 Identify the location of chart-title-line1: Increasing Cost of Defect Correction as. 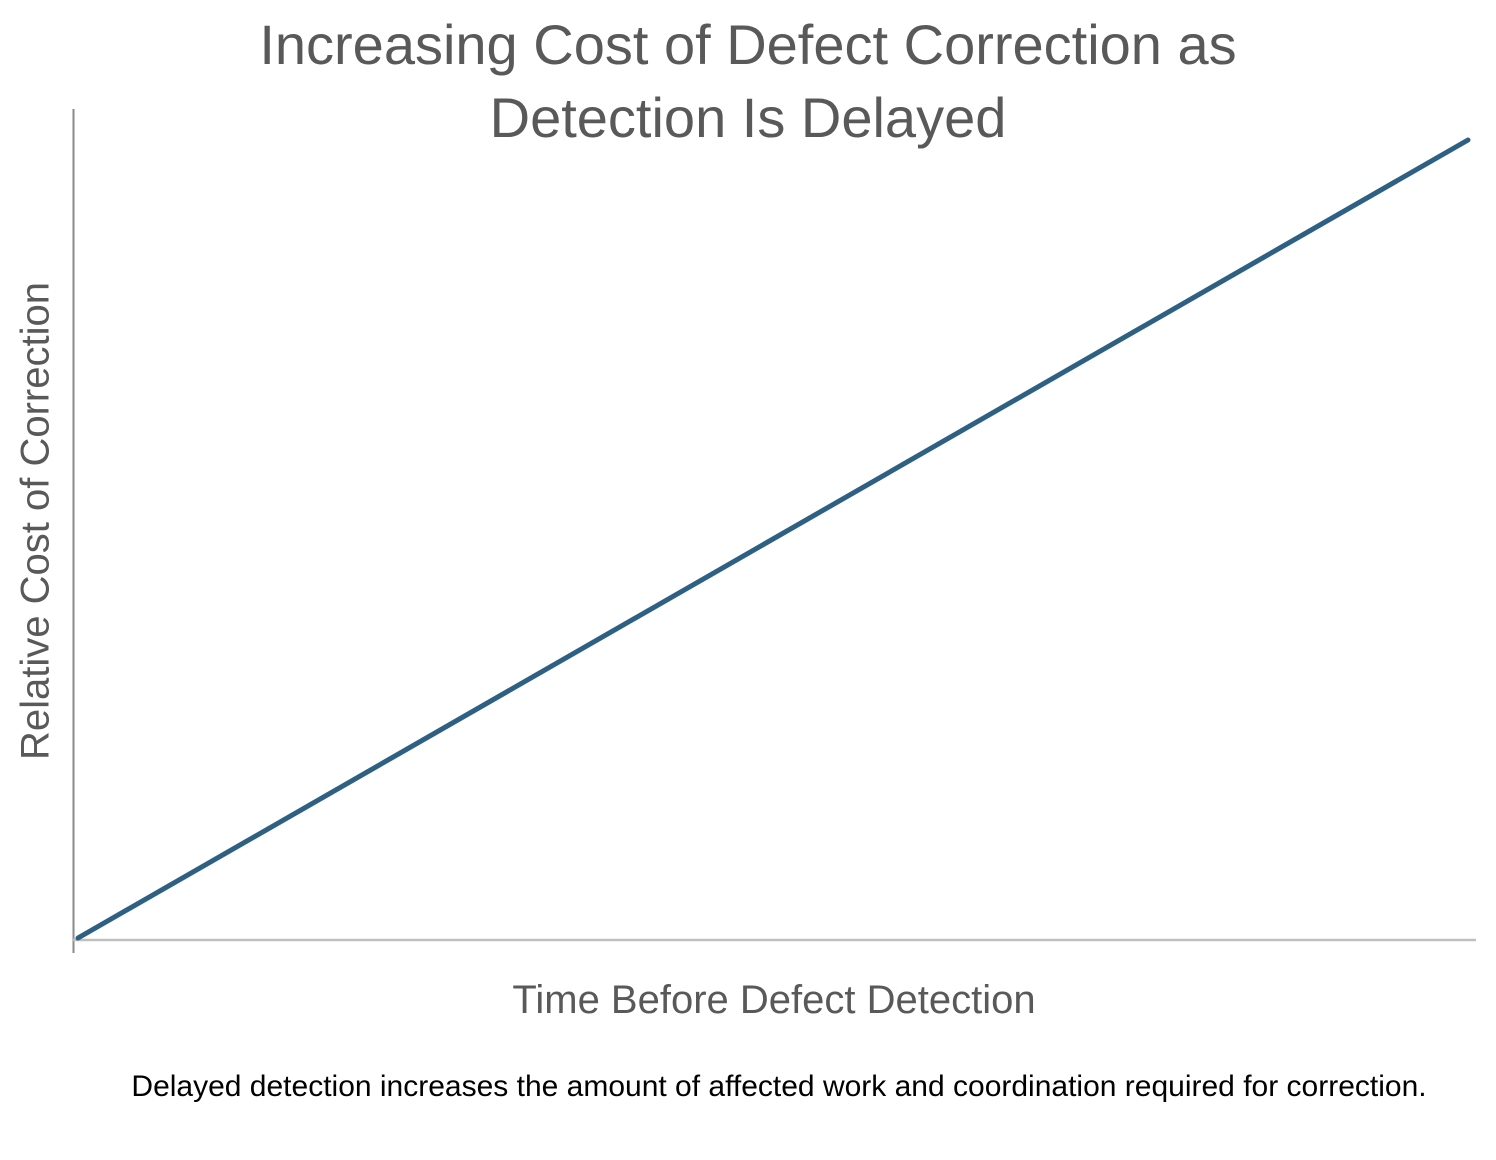
(748, 44).